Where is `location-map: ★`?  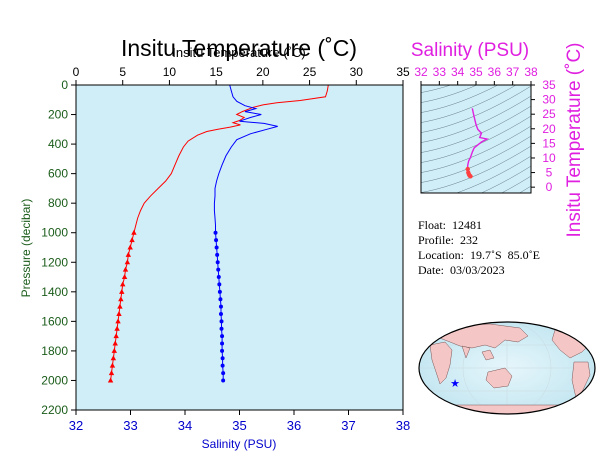 location-map: ★ is located at coordinates (507, 368).